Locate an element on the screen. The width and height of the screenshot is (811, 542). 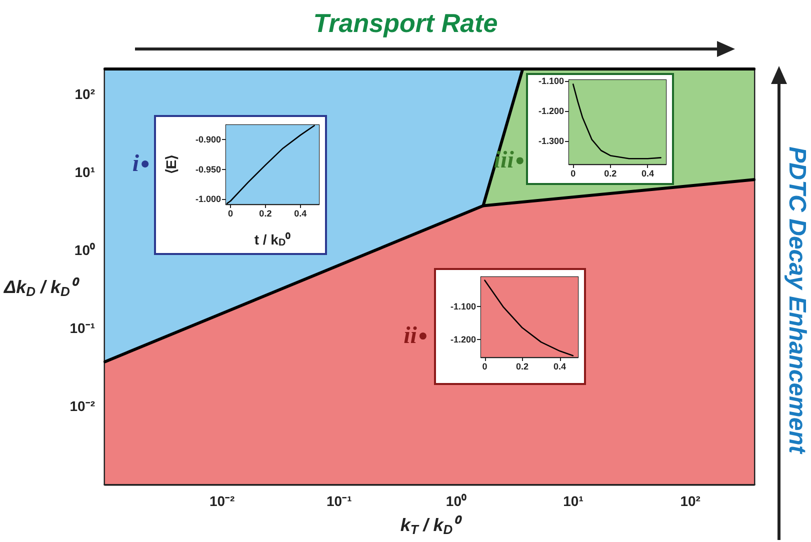
y-tick-label: 10⁻¹ is located at coordinates (83, 328).